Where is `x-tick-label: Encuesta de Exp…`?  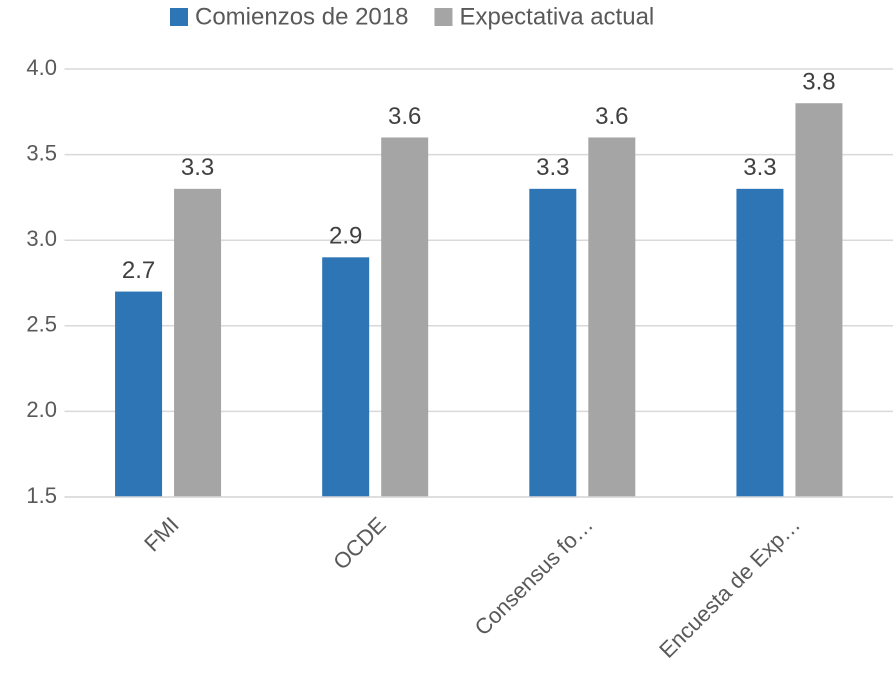
x-tick-label: Encuesta de Exp… is located at coordinates (729, 587).